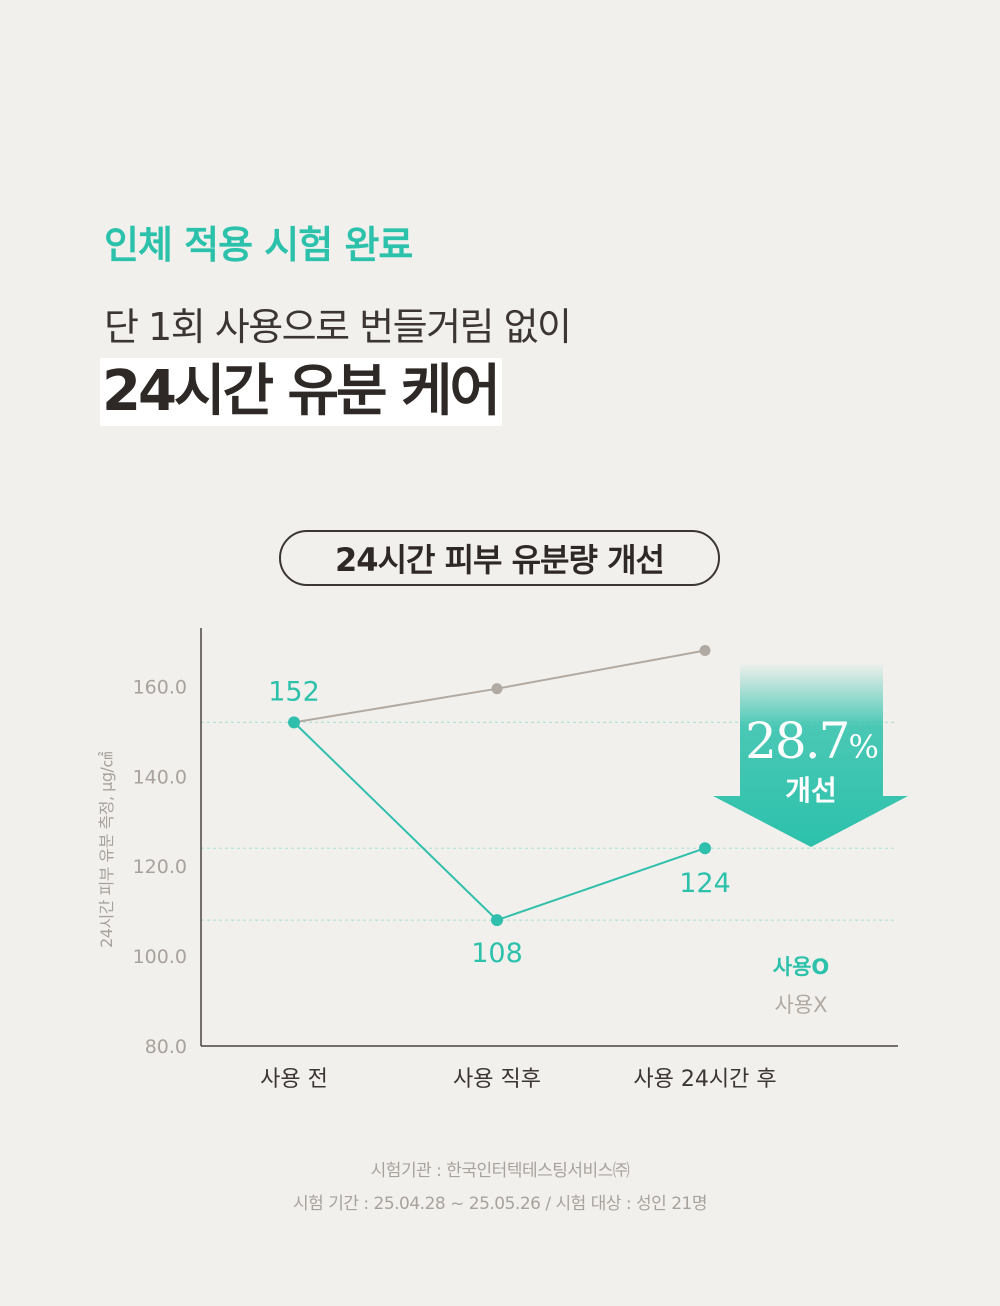 The width and height of the screenshot is (1000, 1306). Describe the element at coordinates (500, 1171) in the screenshot. I see `footer-institution: 시험기관 : 한국인터텍테스팅서비스㈜` at that location.